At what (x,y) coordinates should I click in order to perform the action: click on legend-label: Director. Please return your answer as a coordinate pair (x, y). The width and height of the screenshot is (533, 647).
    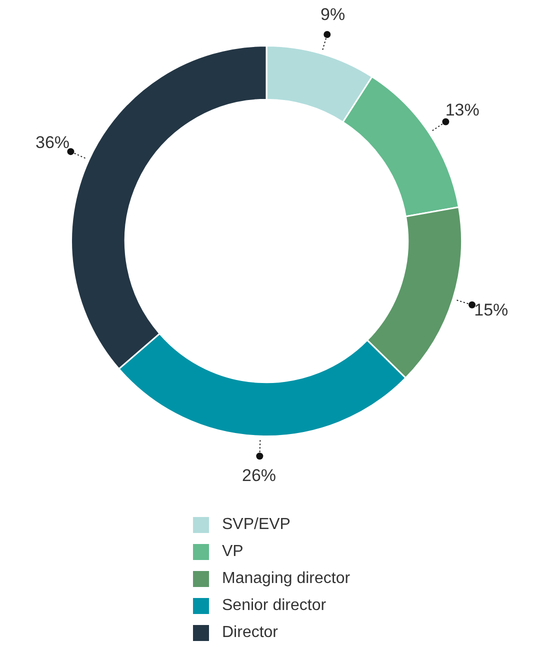
    Looking at the image, I should click on (250, 633).